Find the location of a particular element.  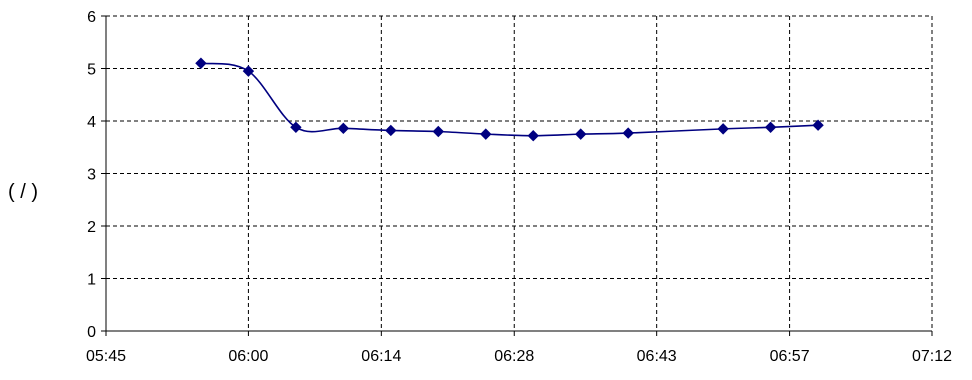

x-tick-label: 06:28 is located at coordinates (514, 356).